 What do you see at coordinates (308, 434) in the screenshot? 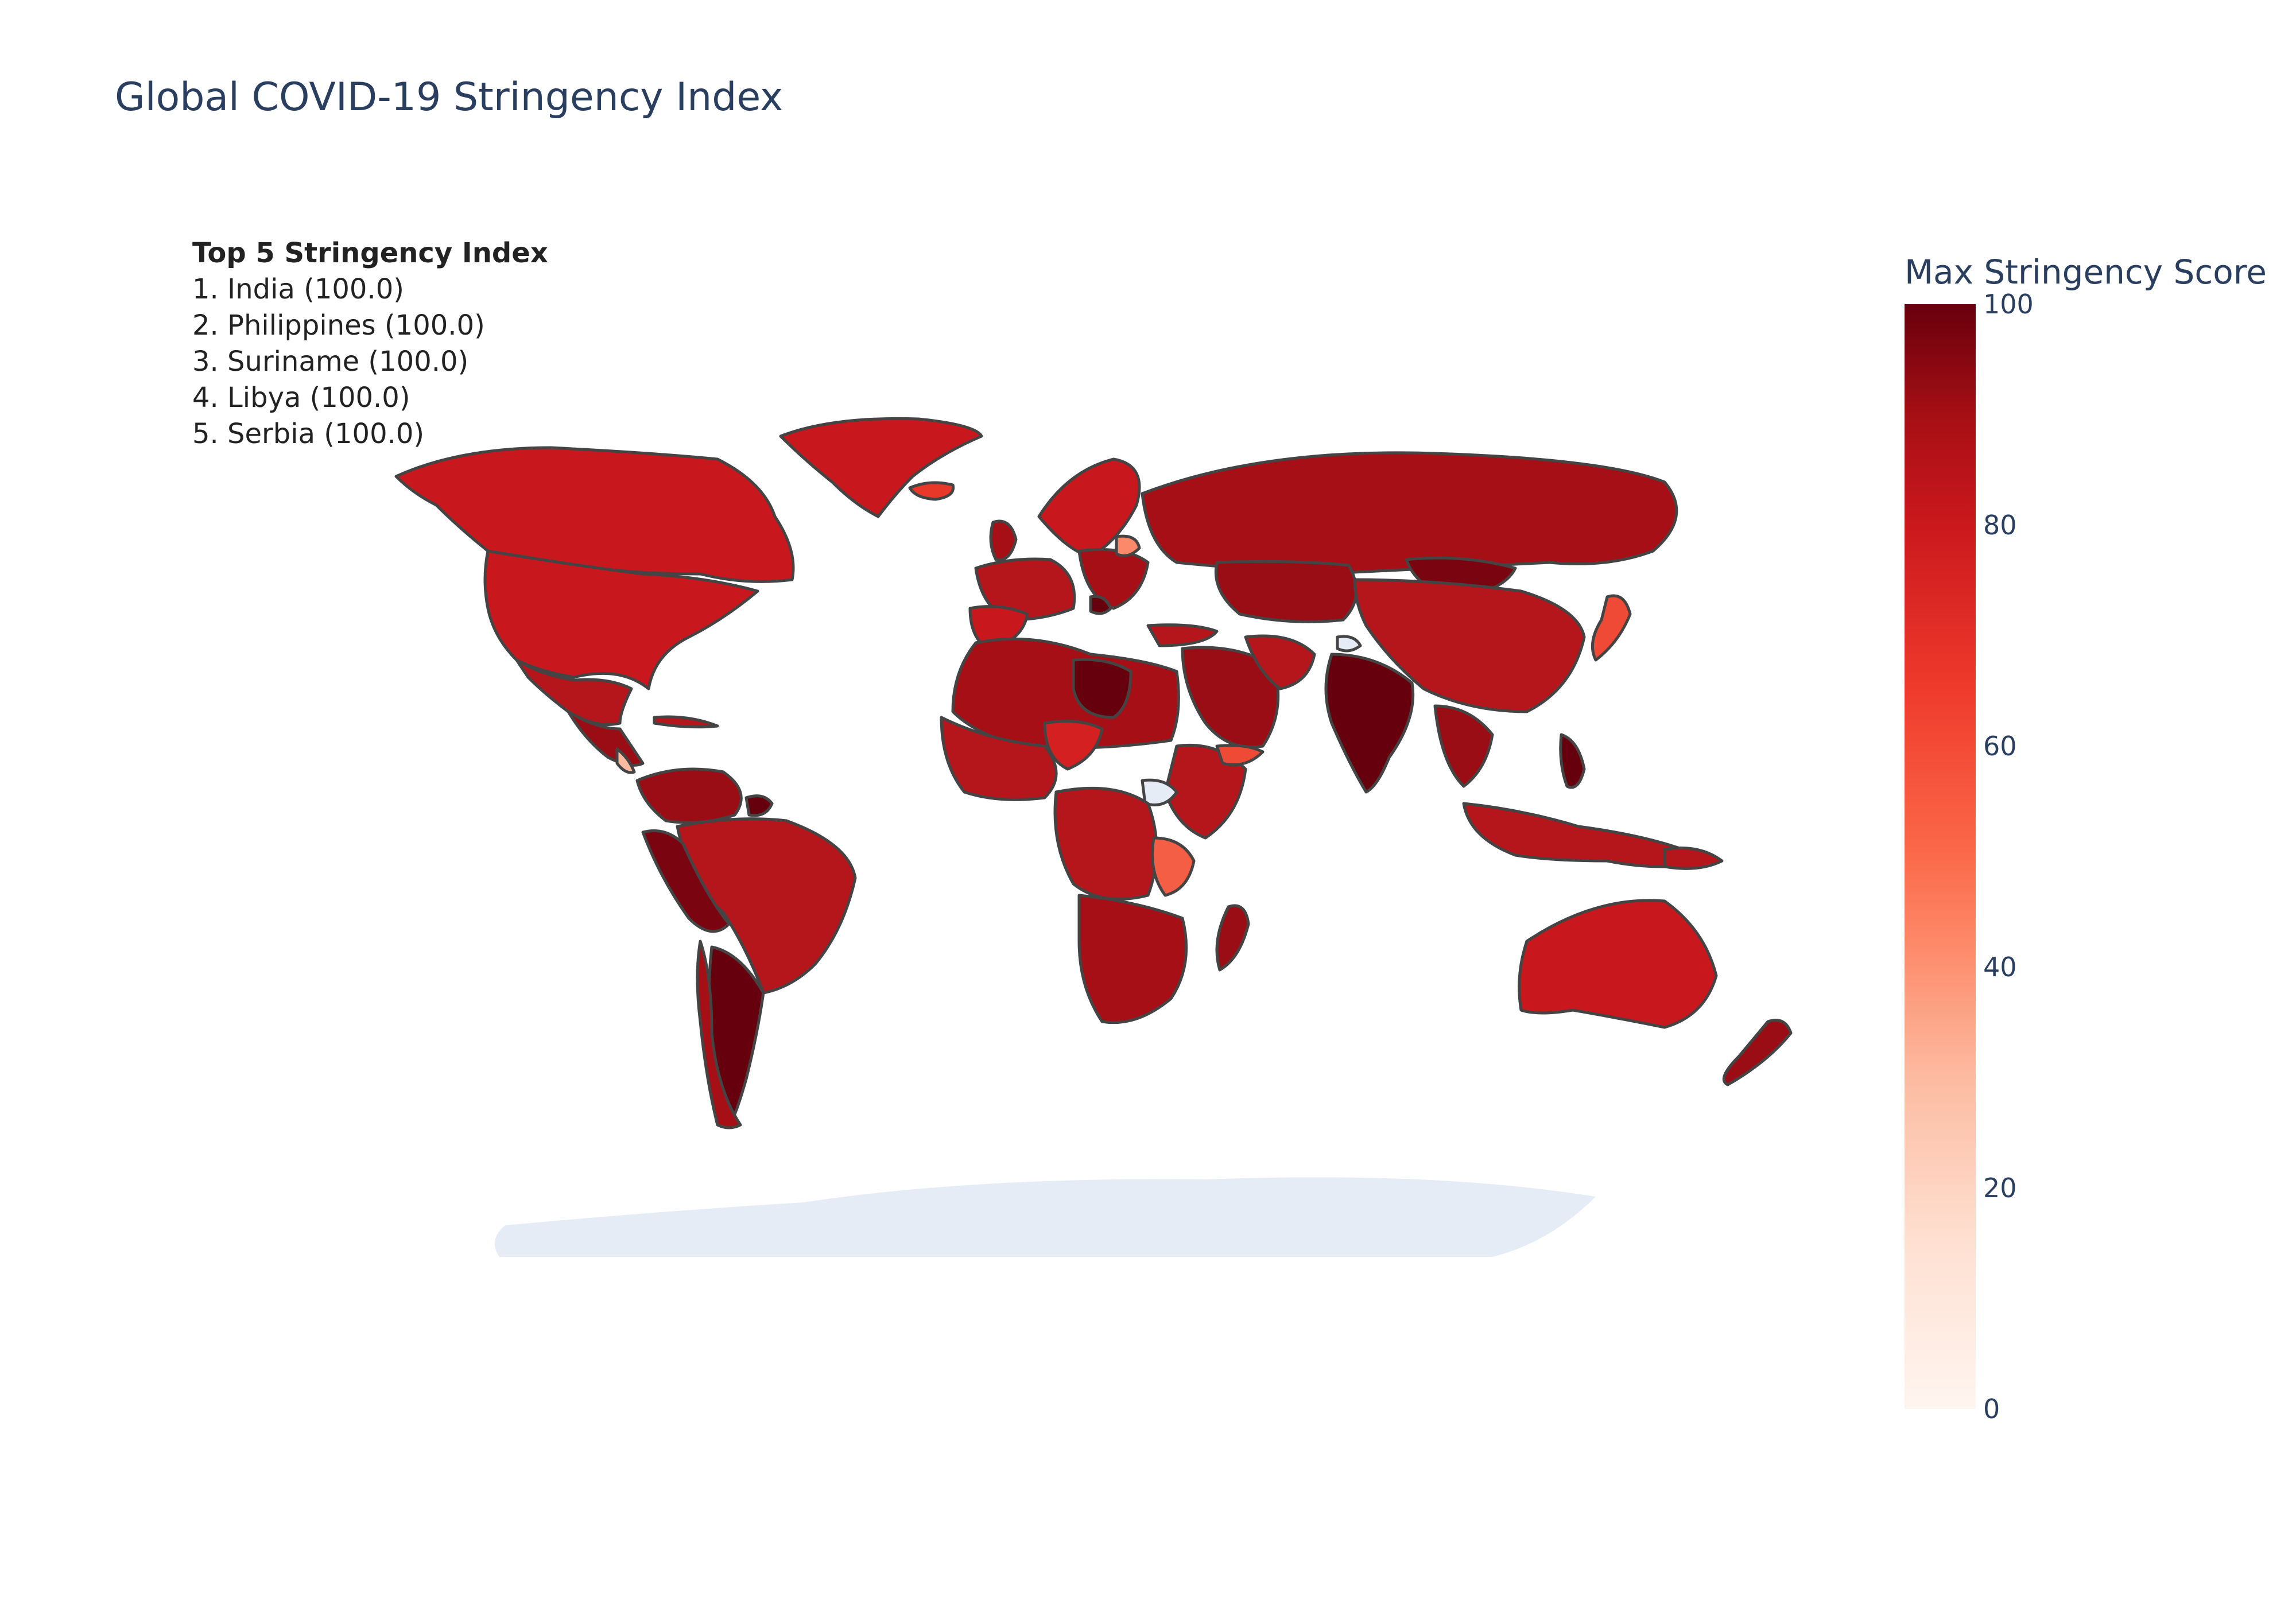
I see `annotation-item: 5. Serbia (100.0)` at bounding box center [308, 434].